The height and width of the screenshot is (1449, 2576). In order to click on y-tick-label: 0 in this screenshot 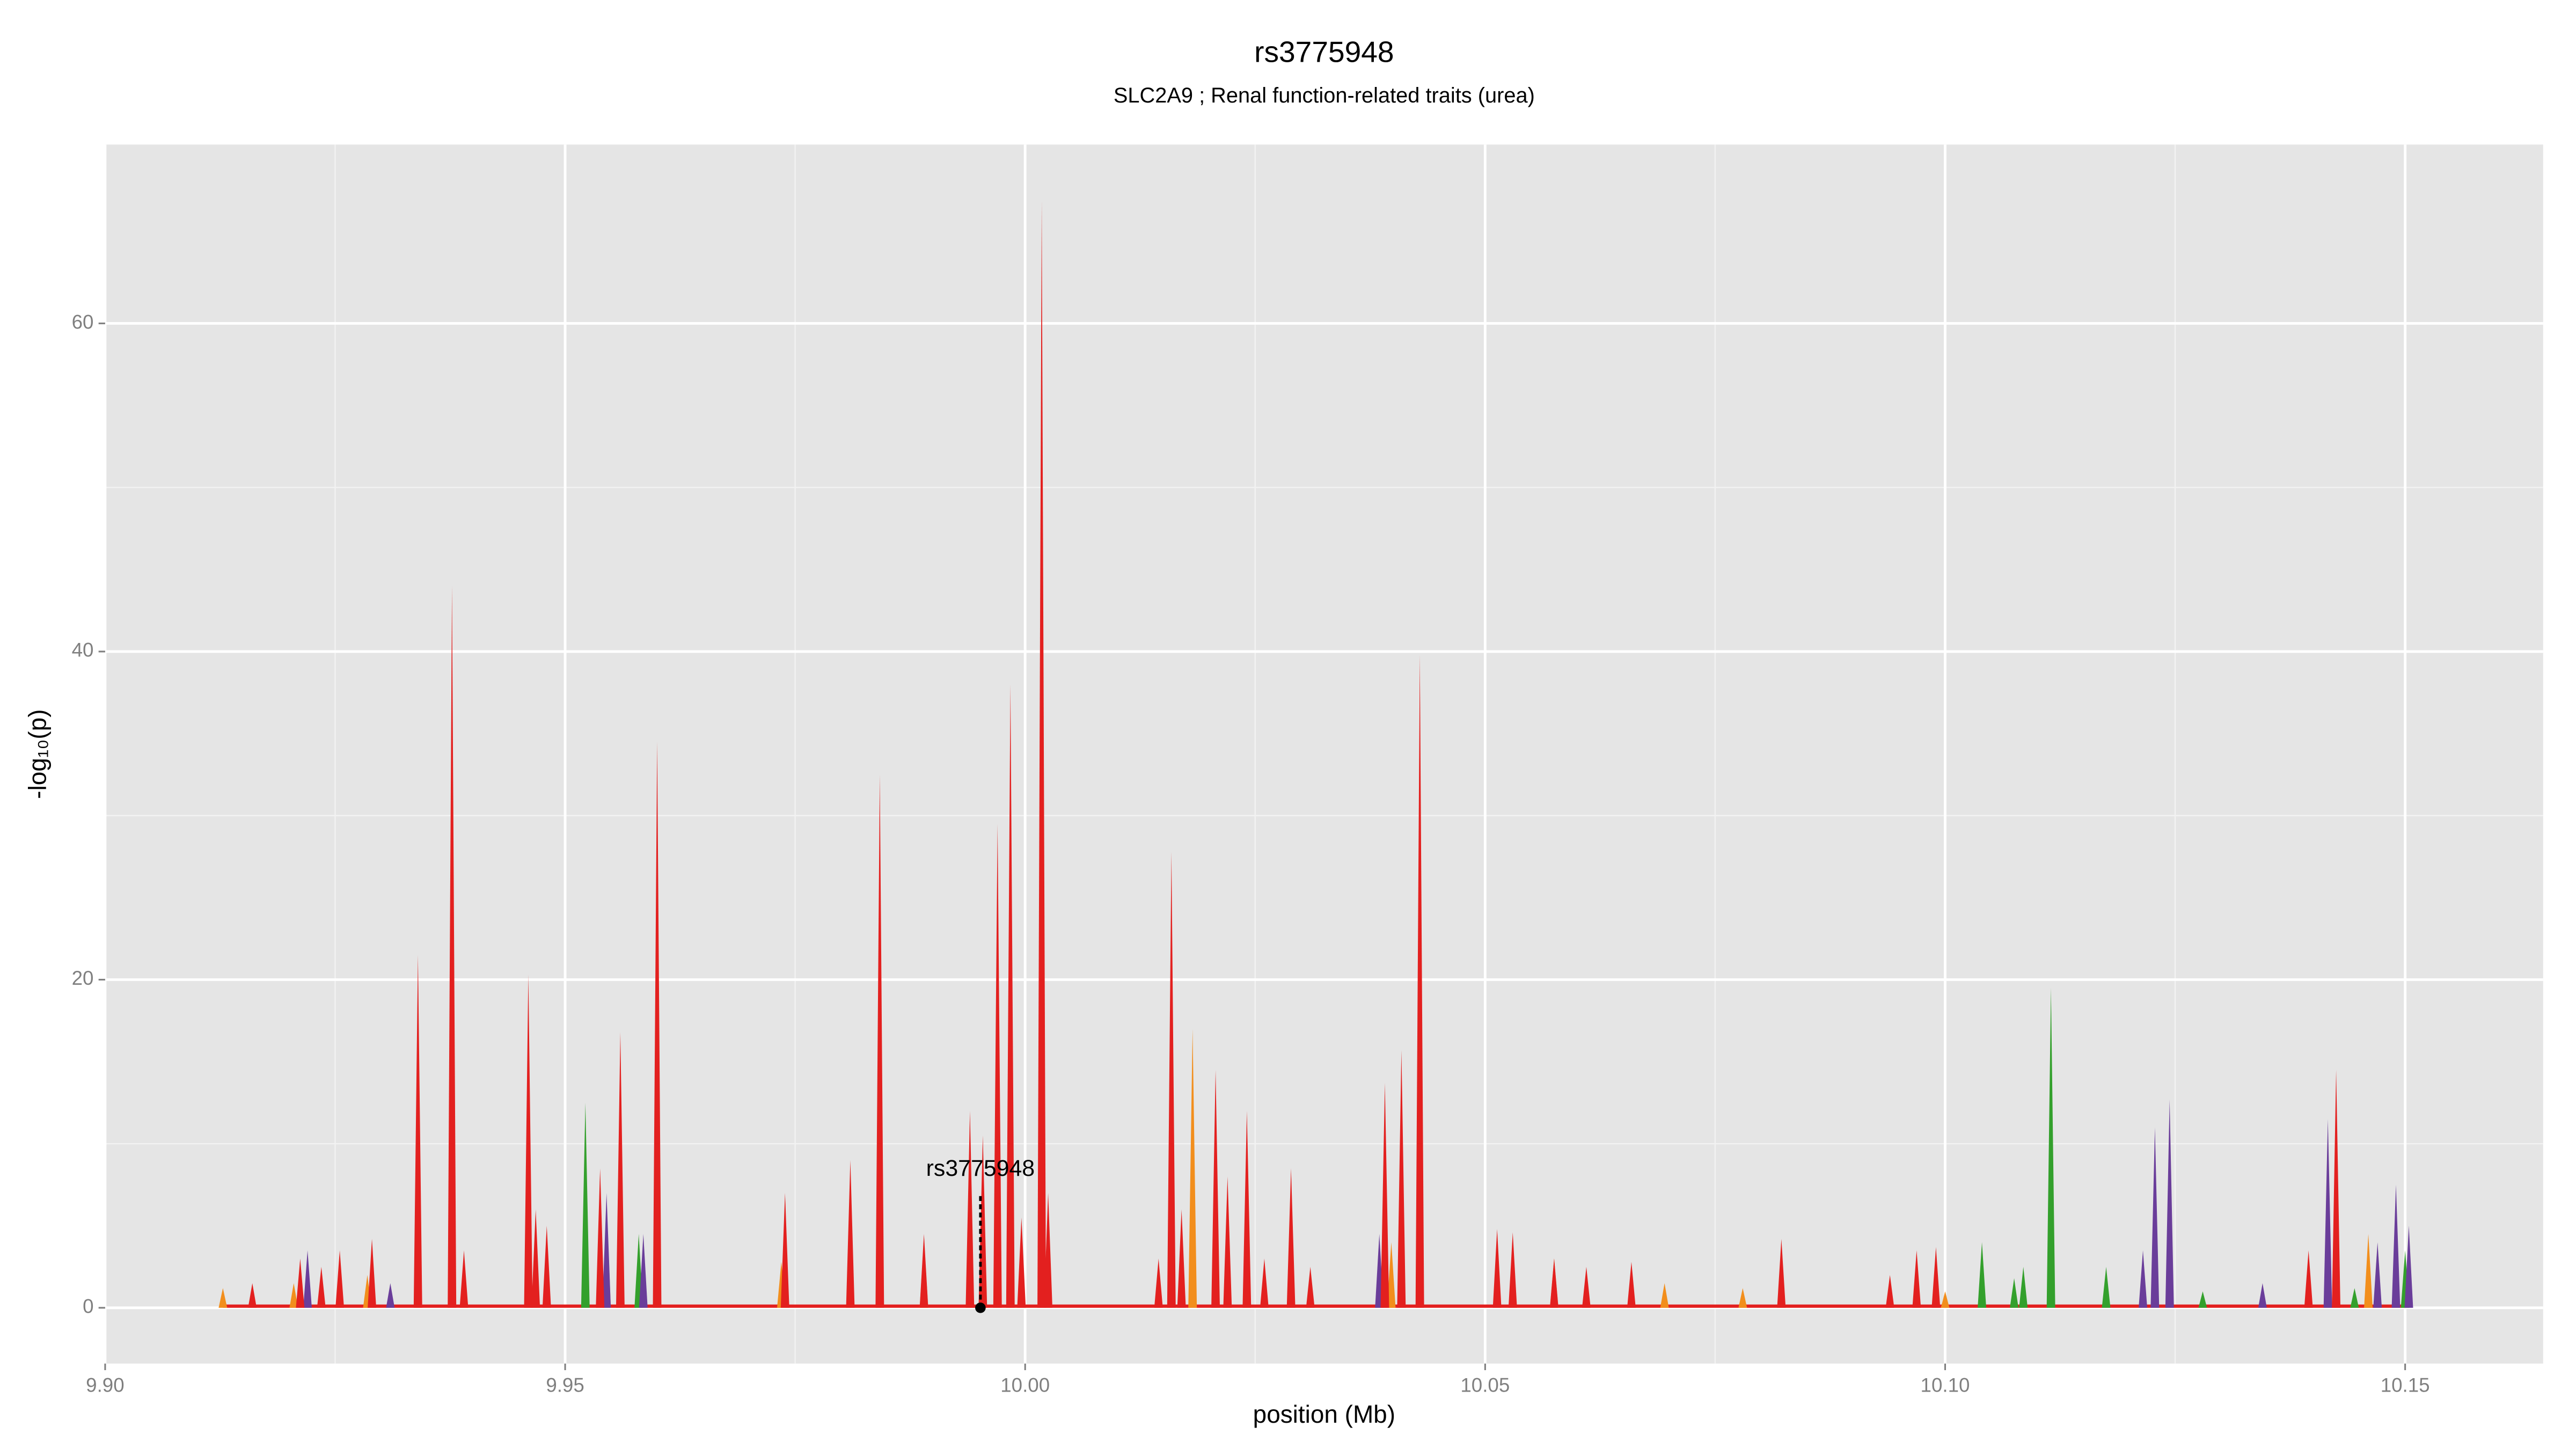, I will do `click(88, 1307)`.